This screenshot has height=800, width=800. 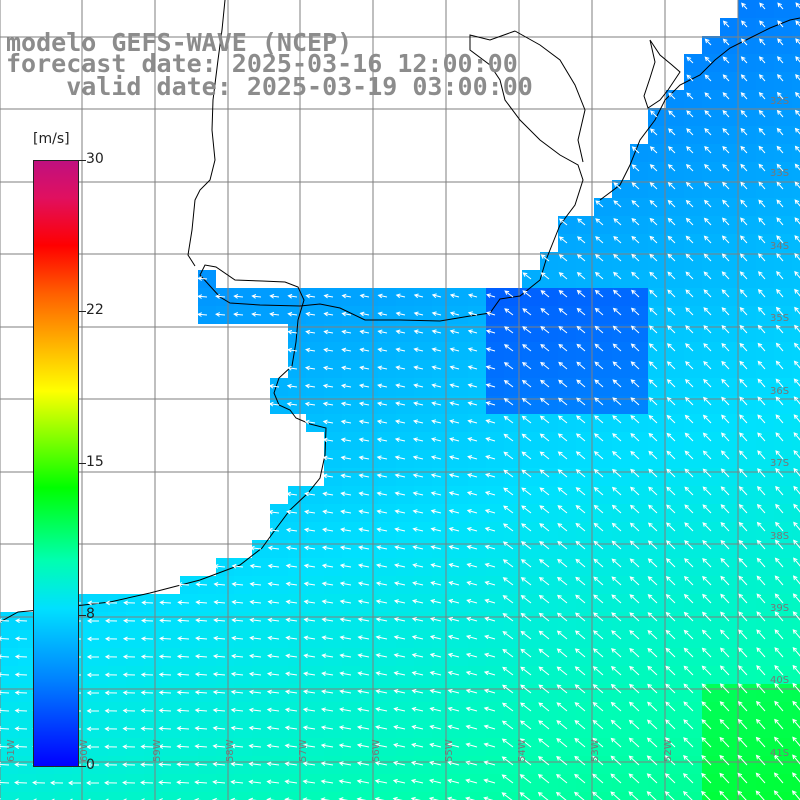 What do you see at coordinates (303, 750) in the screenshot?
I see `longitude-label: 57W` at bounding box center [303, 750].